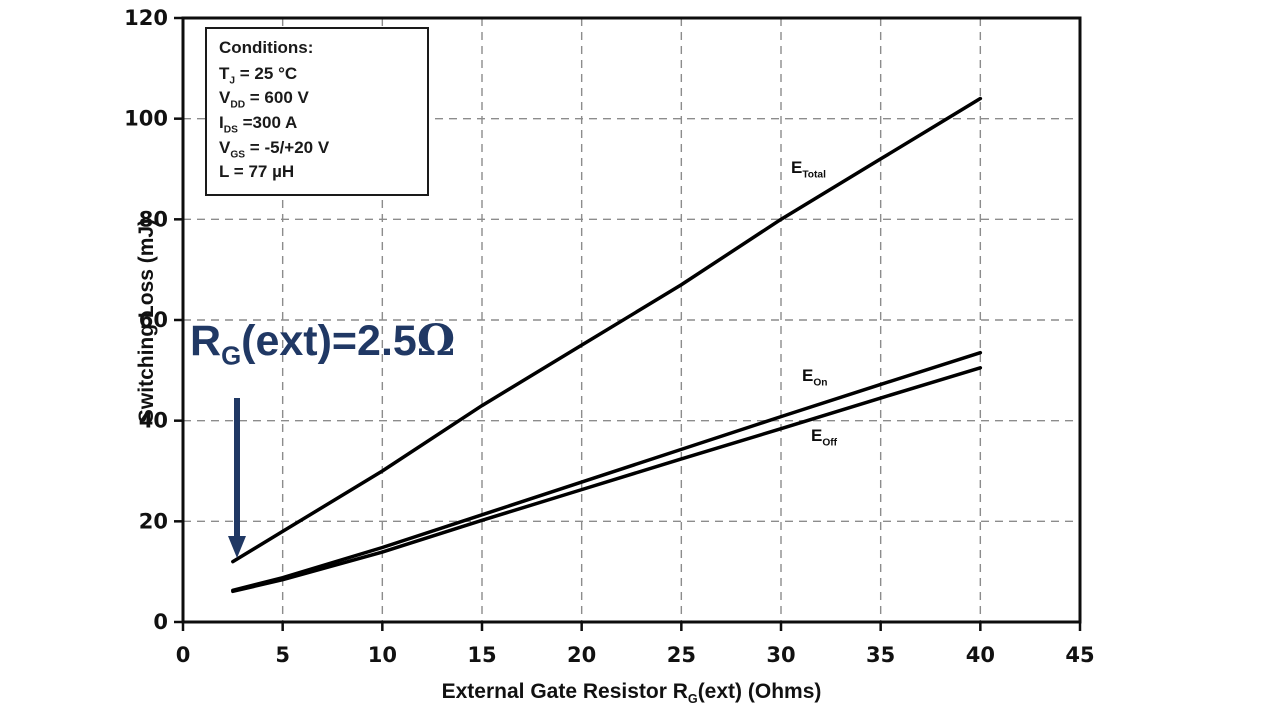 Image resolution: width=1280 pixels, height=722 pixels. What do you see at coordinates (681, 655) in the screenshot?
I see `x-tick-label: 25` at bounding box center [681, 655].